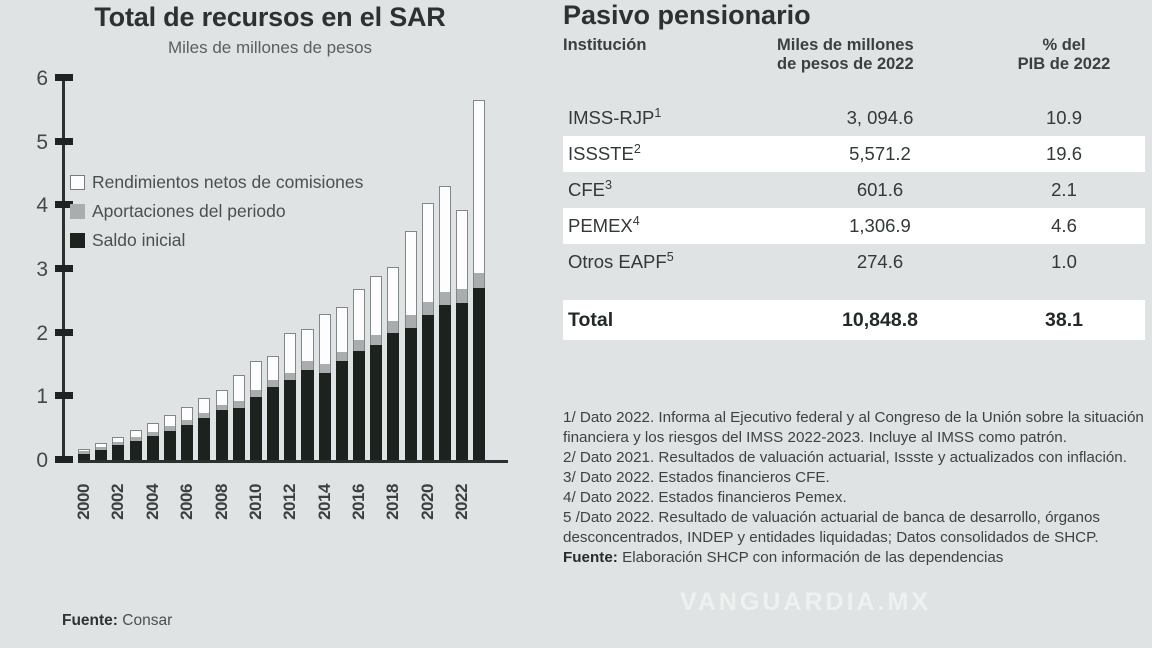 This screenshot has height=648, width=1152. I want to click on bar-segment-saldo-2010, so click(255, 428).